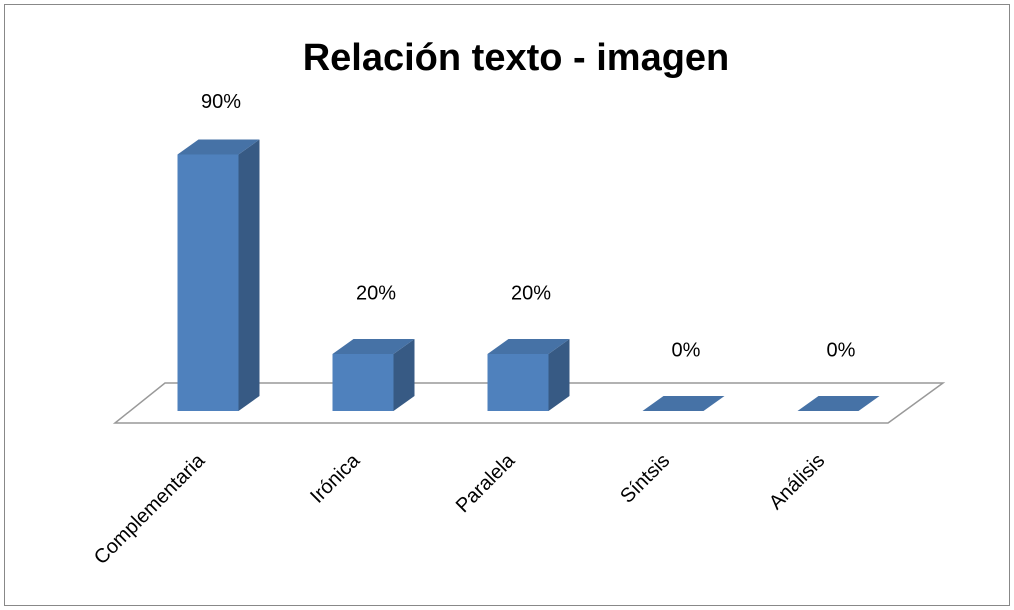  I want to click on chart-title: Relación texto - imagen, so click(516, 58).